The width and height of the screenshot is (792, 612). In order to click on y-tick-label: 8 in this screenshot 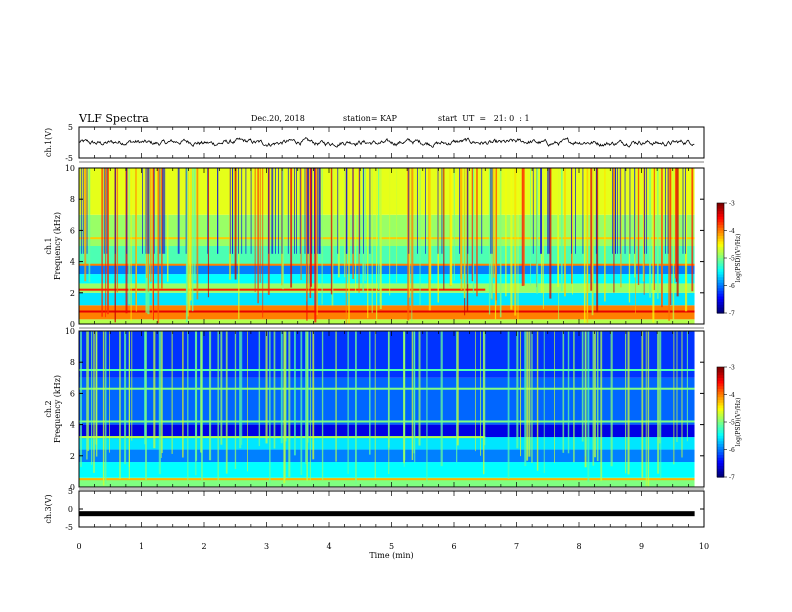, I will do `click(72, 199)`.